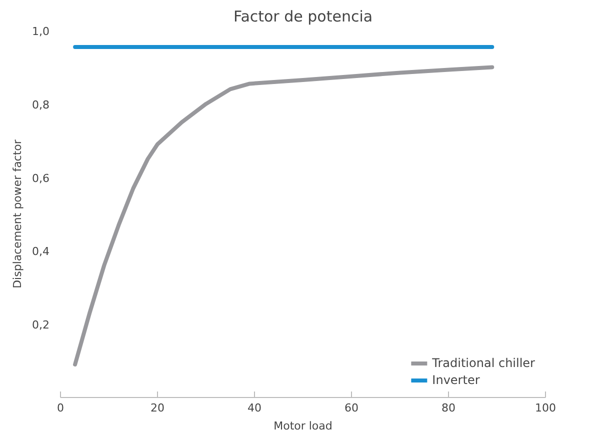 This screenshot has width=589, height=441. Describe the element at coordinates (545, 408) in the screenshot. I see `x-tick-label: 100` at that location.